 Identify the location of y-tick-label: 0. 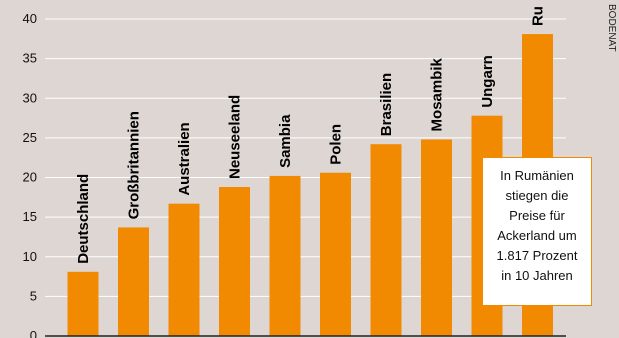
(33, 333).